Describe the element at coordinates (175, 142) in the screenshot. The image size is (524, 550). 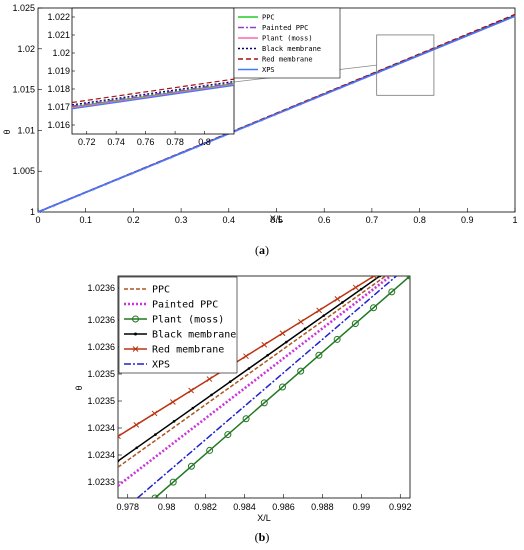
I see `inset-x-tick-label: 0.78` at that location.